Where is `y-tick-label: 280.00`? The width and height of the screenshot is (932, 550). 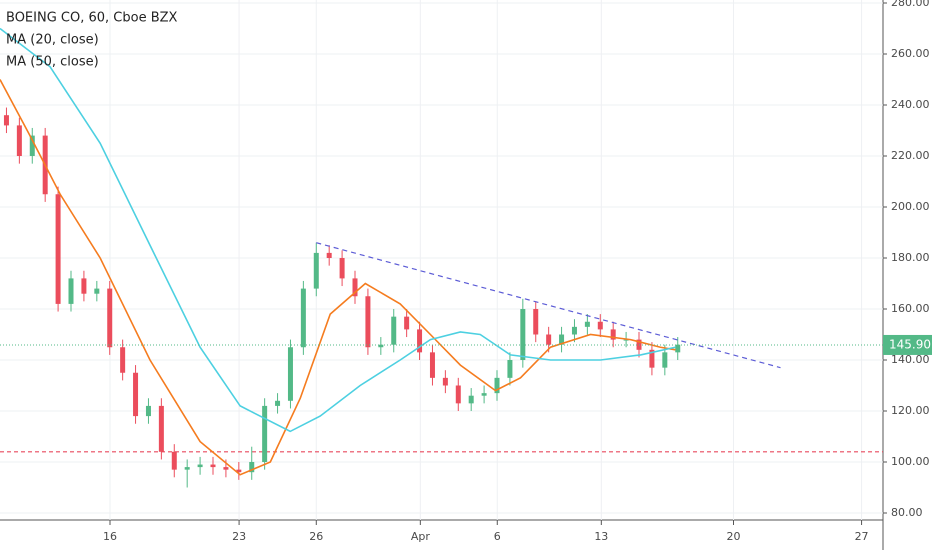
y-tick-label: 280.00 is located at coordinates (910, 4).